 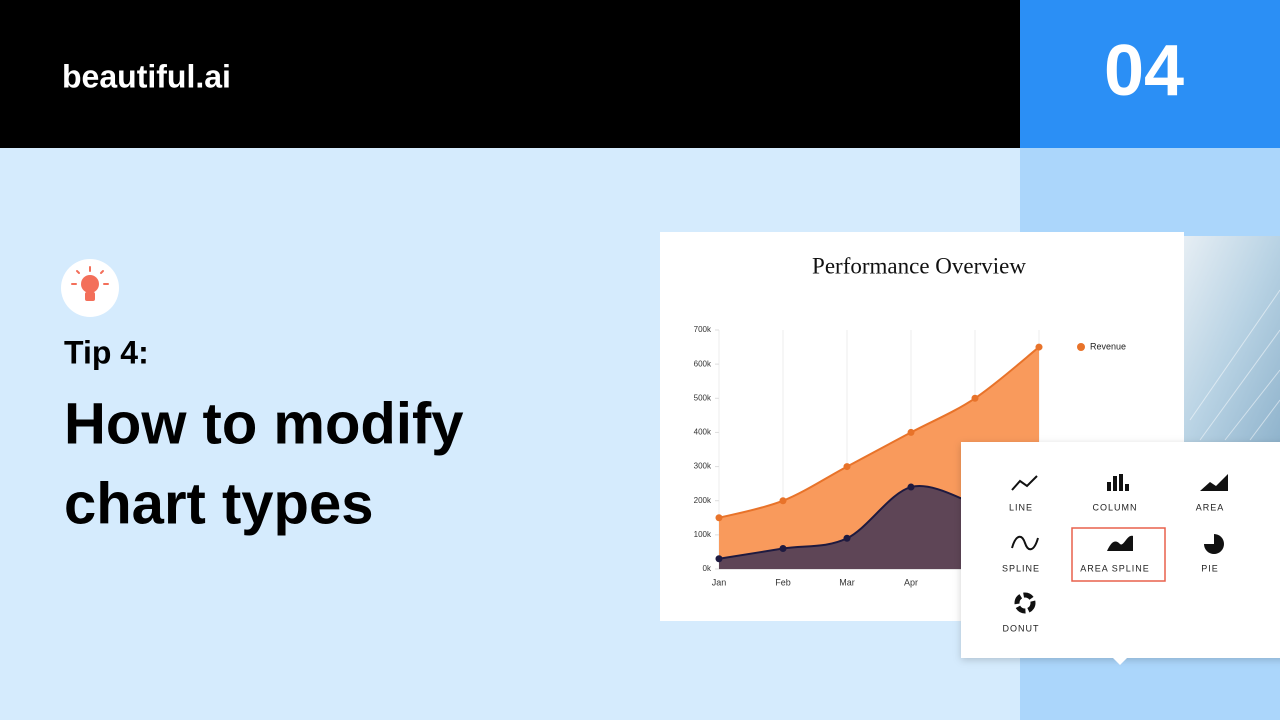 I want to click on x-tick-label: Feb, so click(x=783, y=582).